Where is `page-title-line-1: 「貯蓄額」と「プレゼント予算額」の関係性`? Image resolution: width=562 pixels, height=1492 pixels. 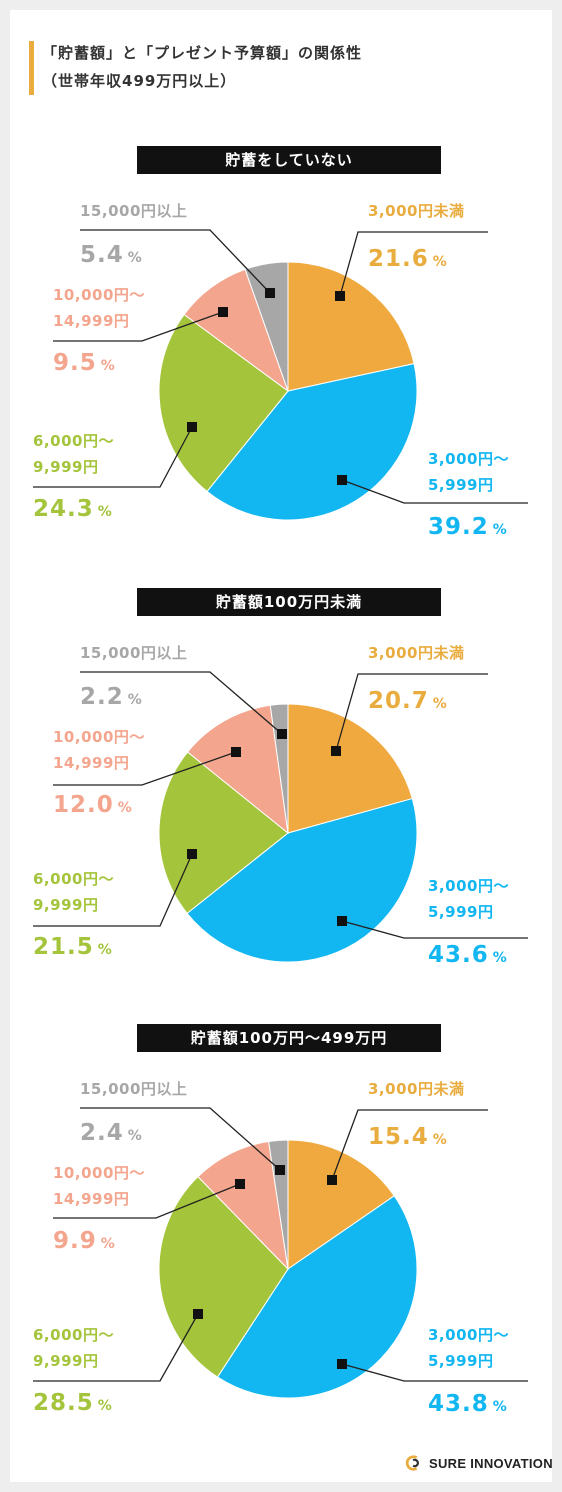 page-title-line-1: 「貯蓄額」と「プレゼント予算額」の関係性 is located at coordinates (202, 53).